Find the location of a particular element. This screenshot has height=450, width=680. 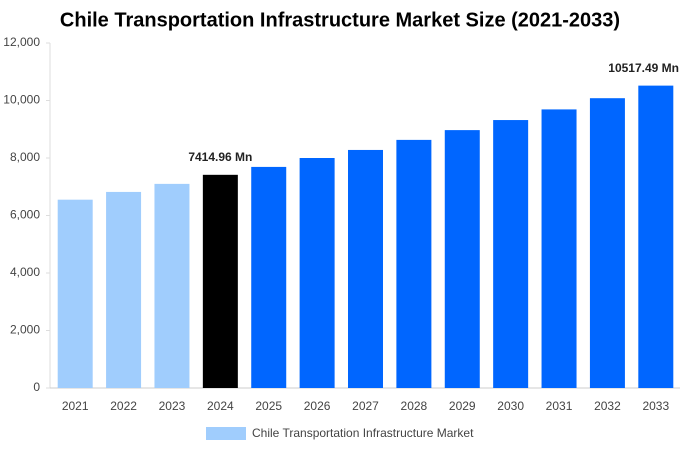

x-tick-label: 2026 is located at coordinates (317, 406).